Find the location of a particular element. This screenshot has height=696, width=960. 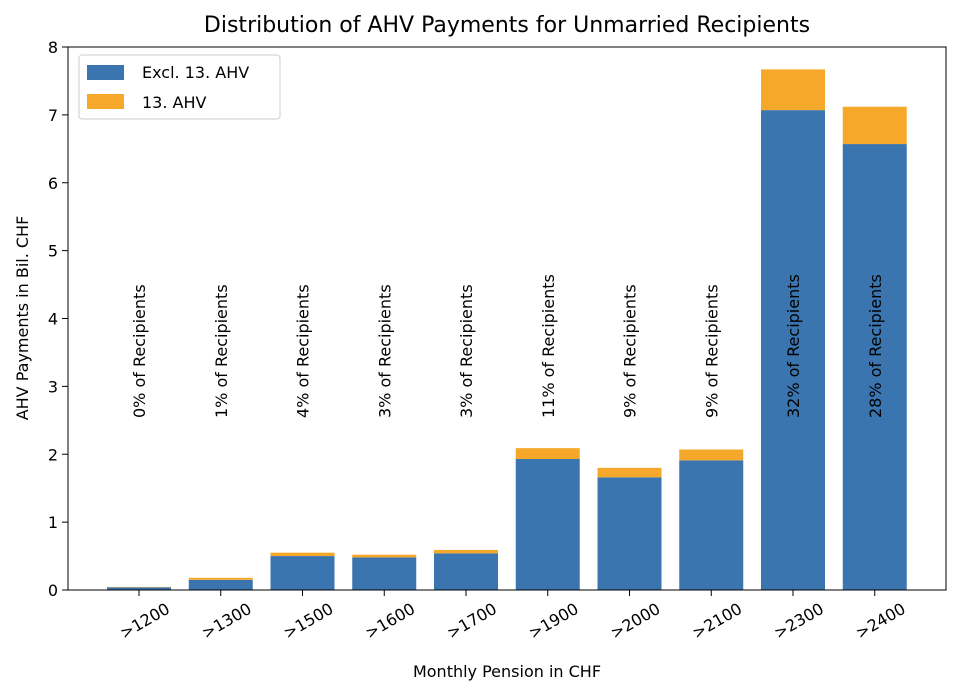

y-tick-label: 8 is located at coordinates (53, 47).